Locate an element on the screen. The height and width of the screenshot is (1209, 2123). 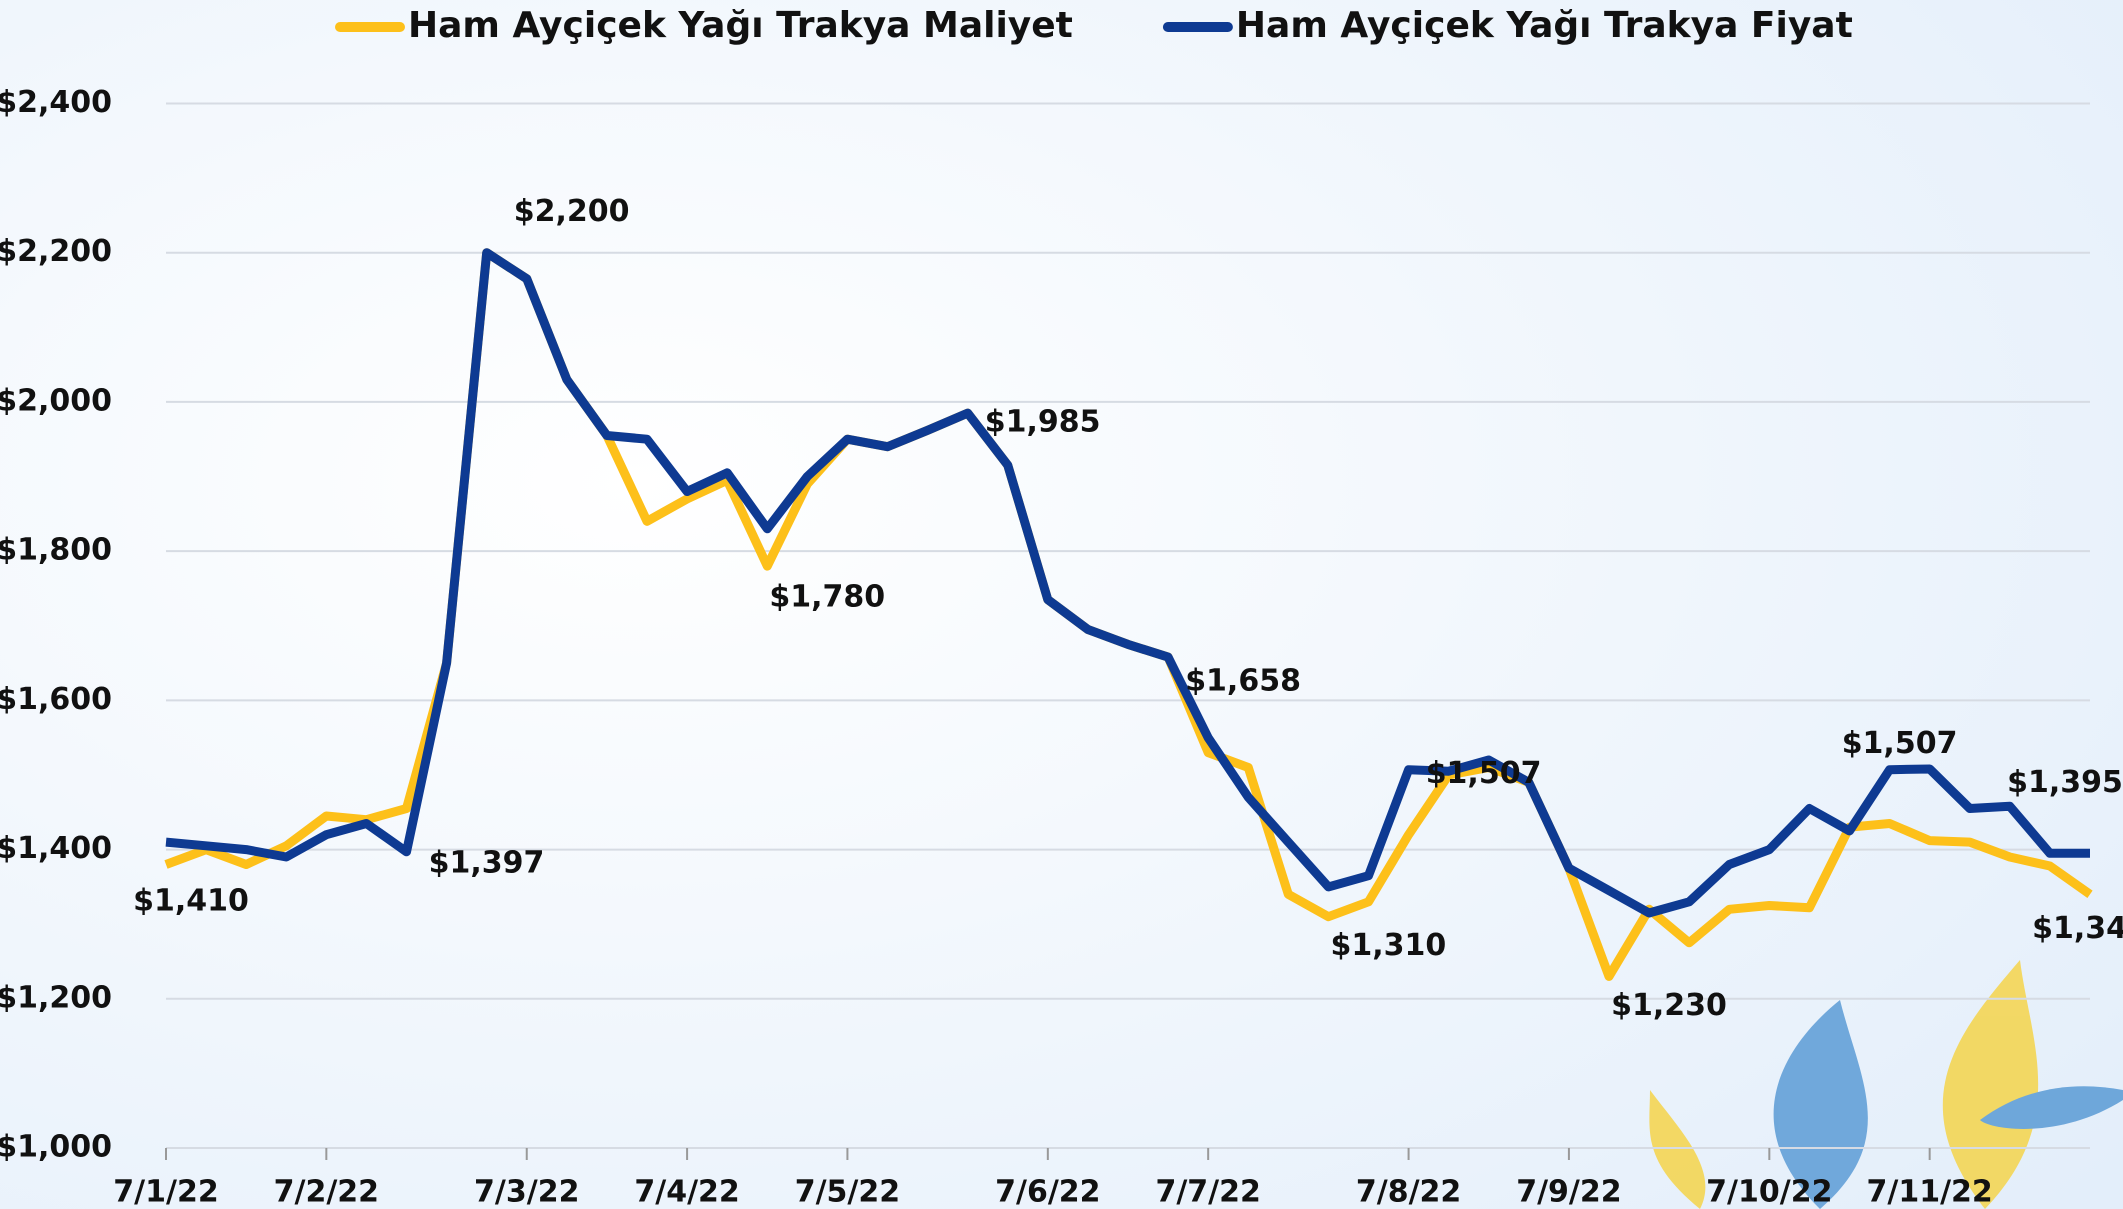
x-tick-label: 7/7/22 is located at coordinates (1207, 1192).